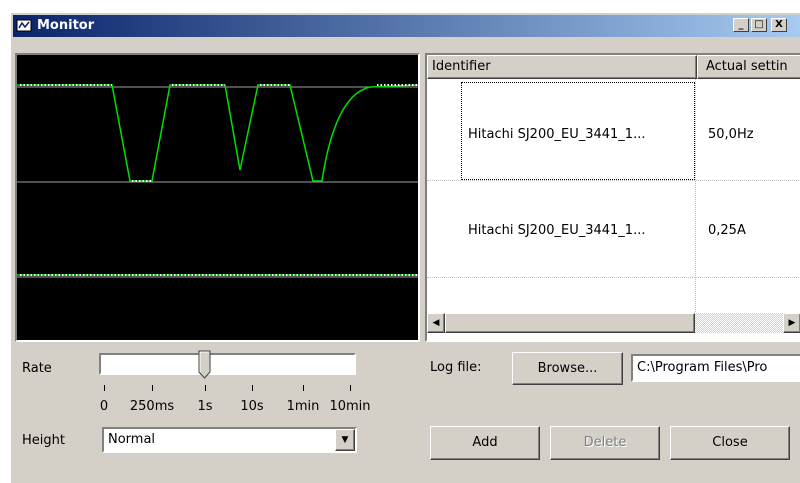  What do you see at coordinates (43, 440) in the screenshot?
I see `height-label: Height` at bounding box center [43, 440].